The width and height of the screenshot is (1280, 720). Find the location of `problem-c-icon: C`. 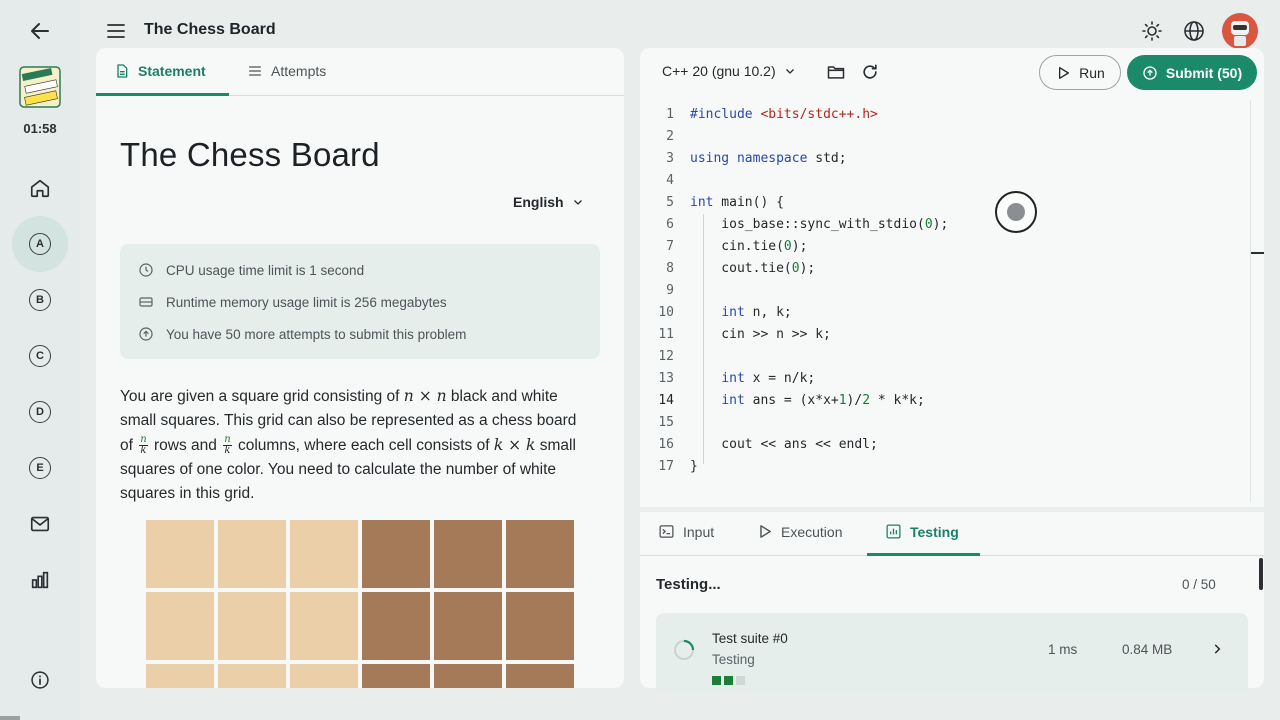

problem-c-icon: C is located at coordinates (40, 356).